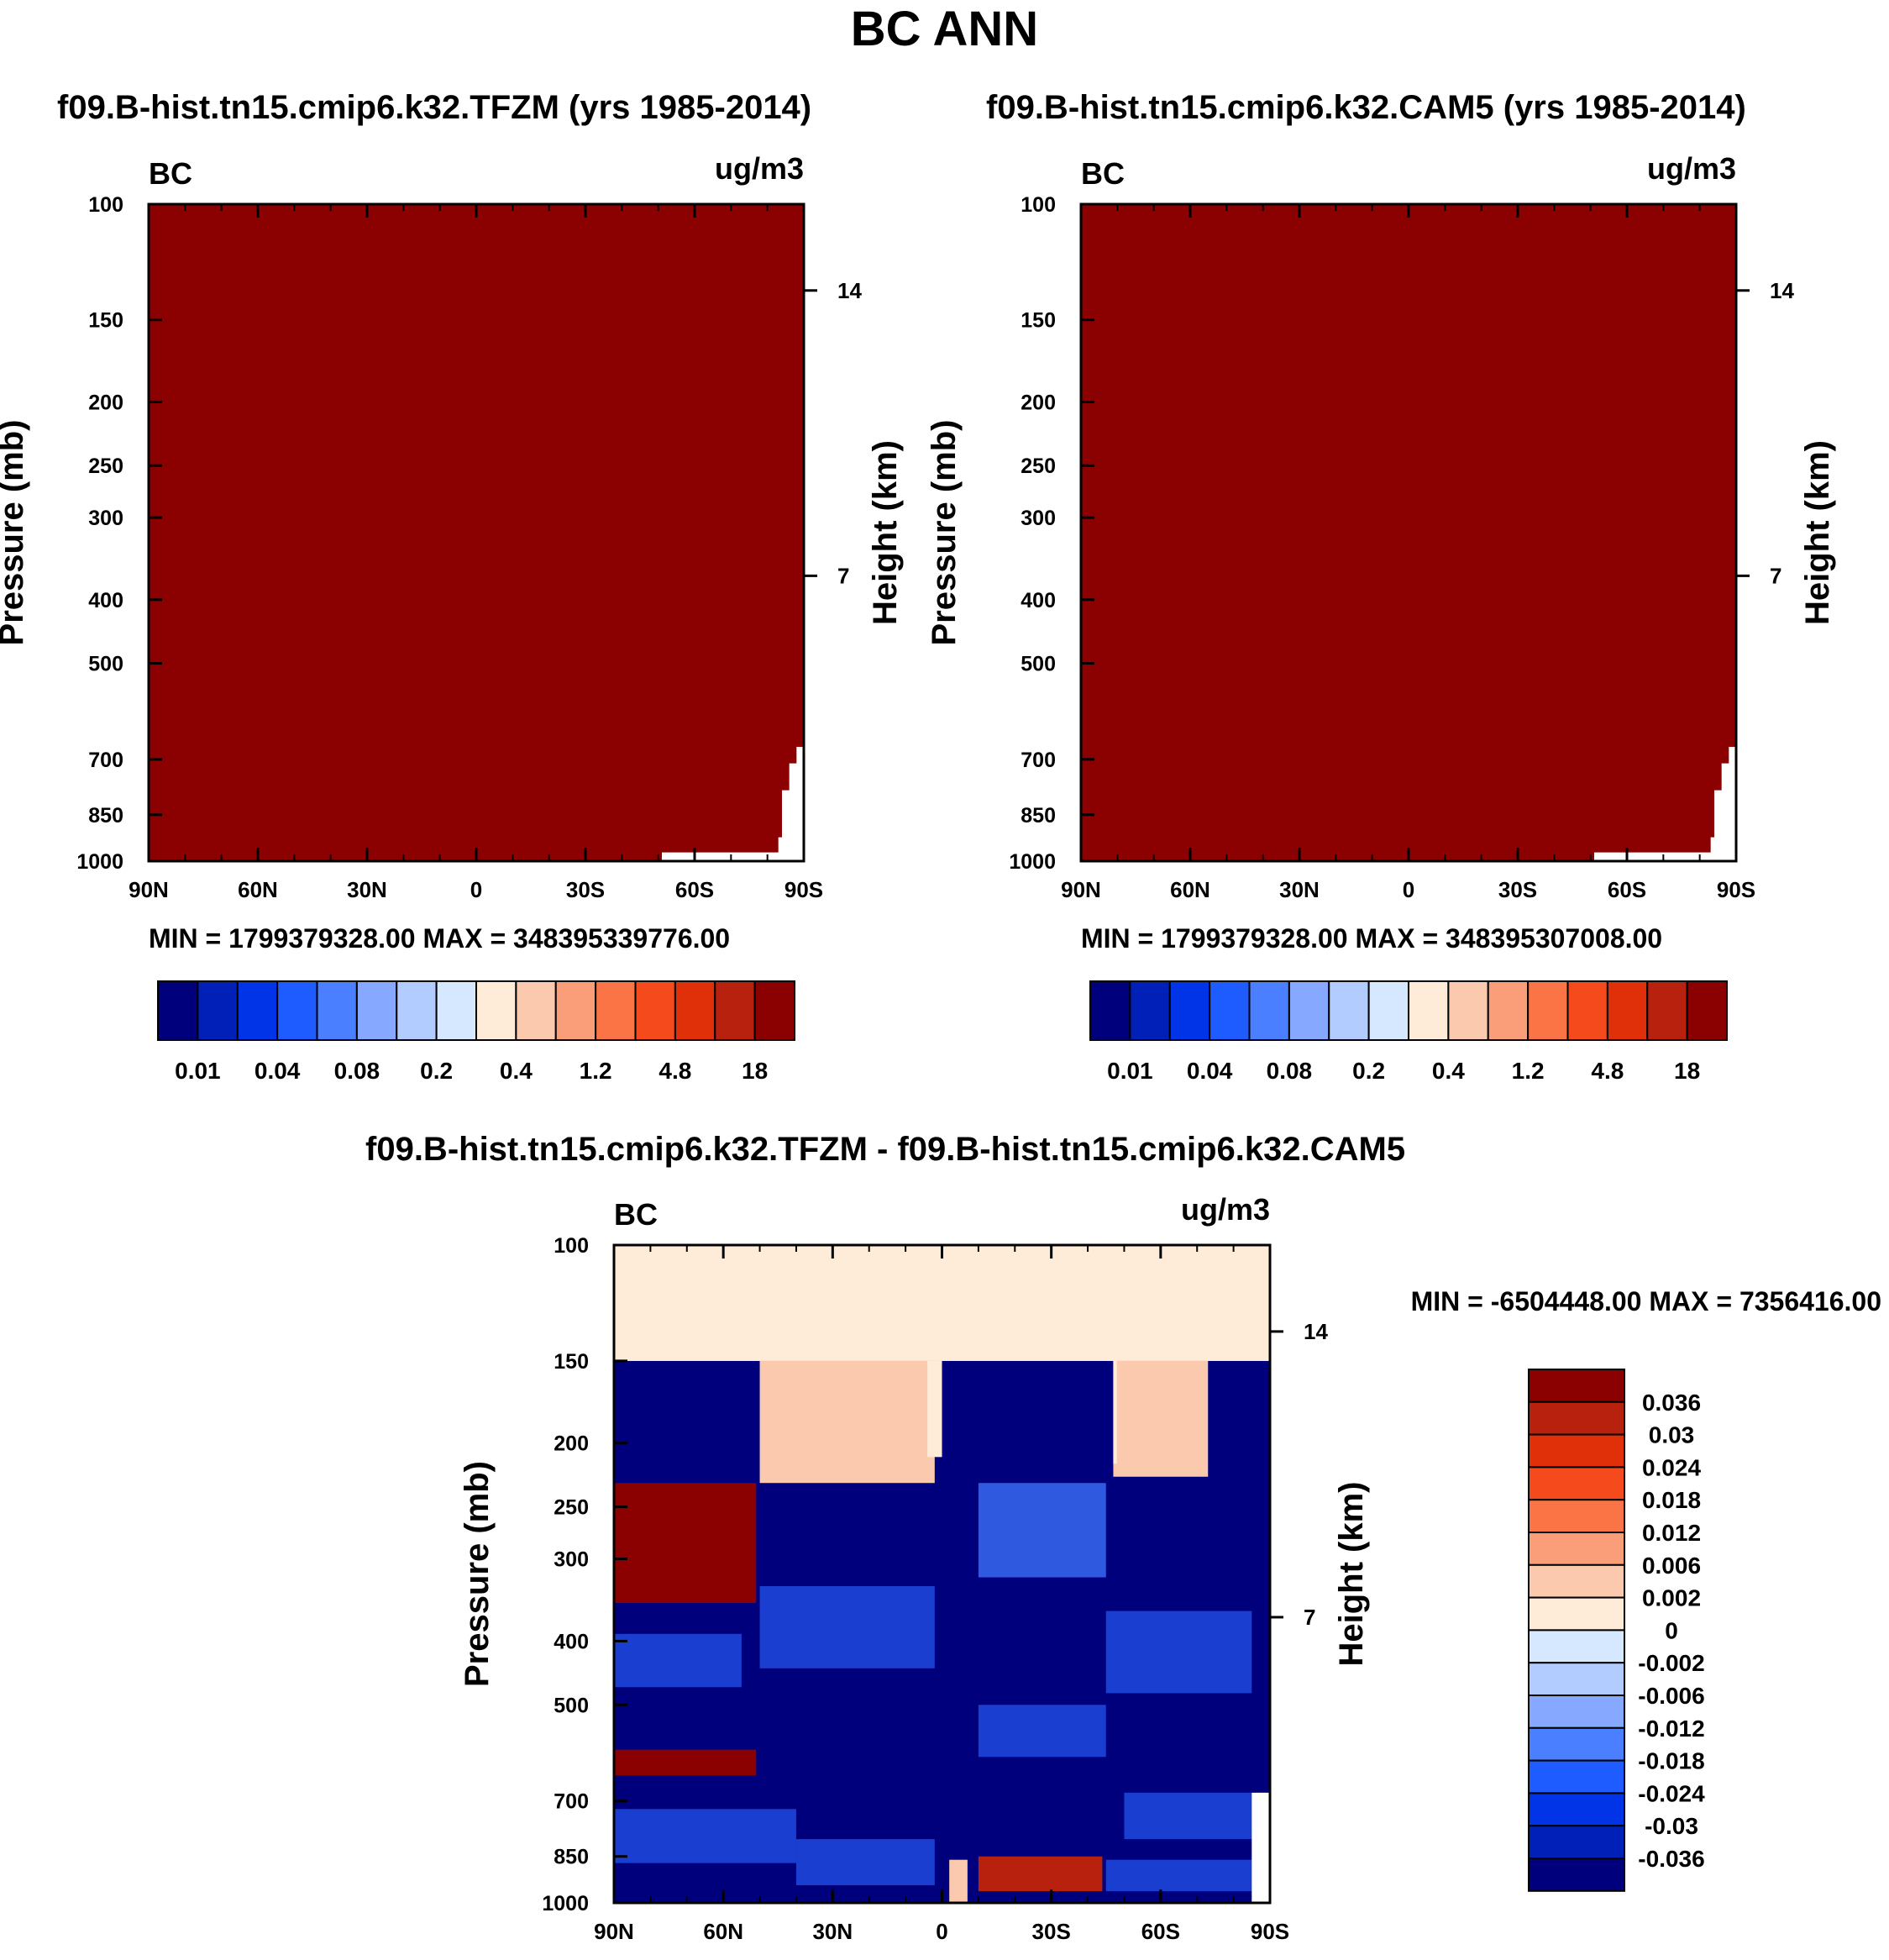  I want to click on colorbar-label: -0.024, so click(1671, 1793).